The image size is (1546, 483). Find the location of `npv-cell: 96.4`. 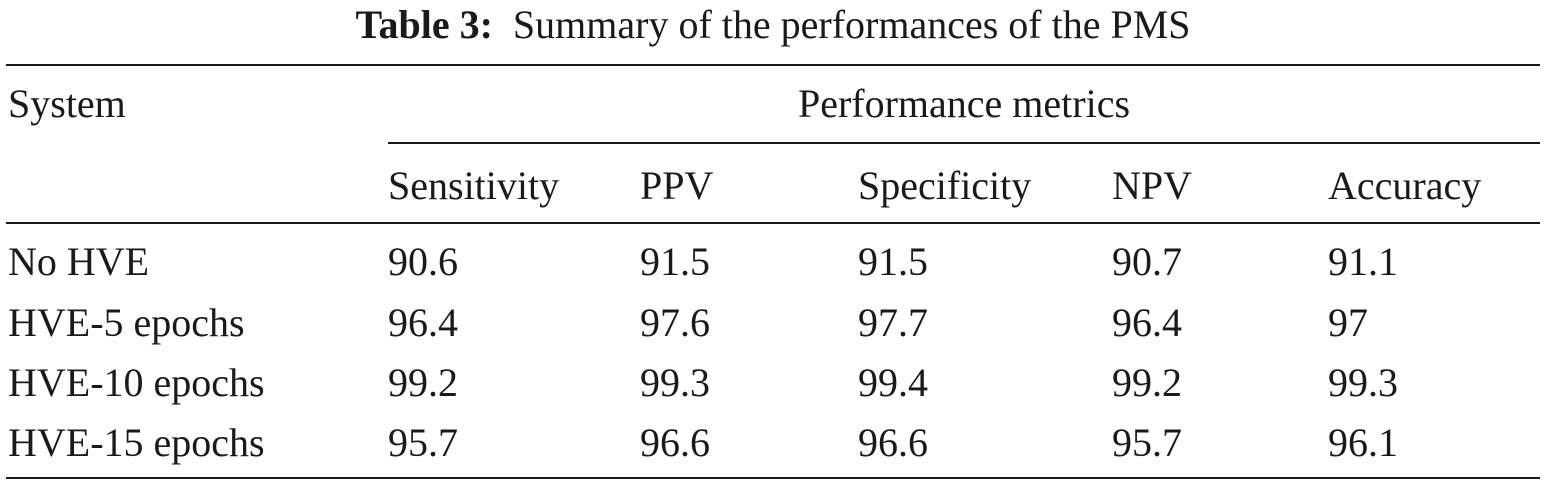

npv-cell: 96.4 is located at coordinates (1147, 322).